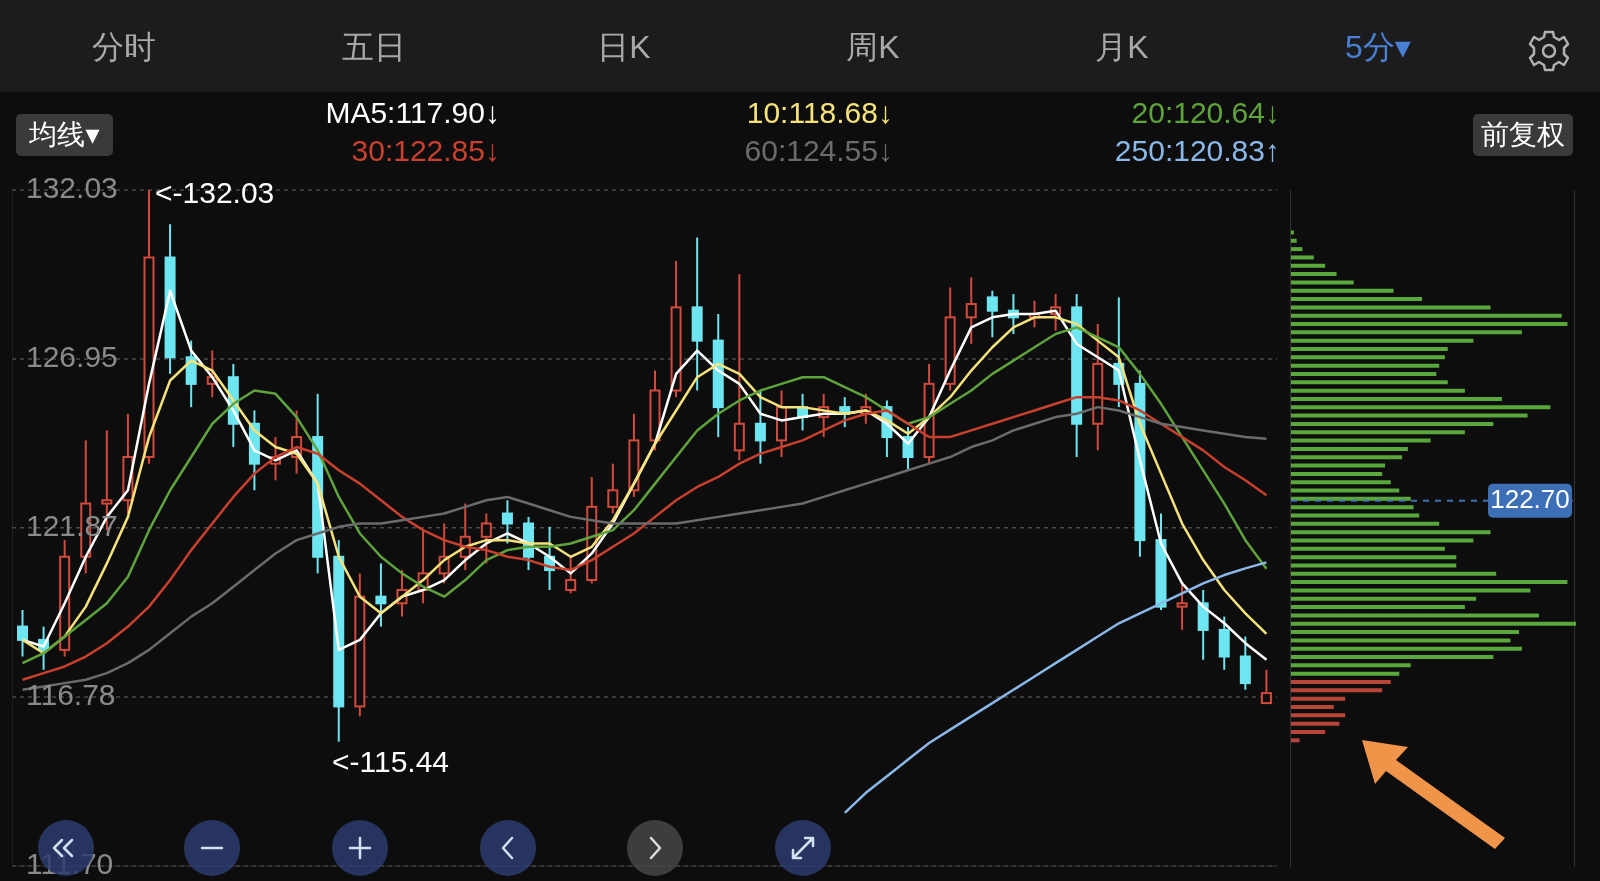 This screenshot has width=1600, height=881. What do you see at coordinates (71, 695) in the screenshot?
I see `y-tick-label: 116.78` at bounding box center [71, 695].